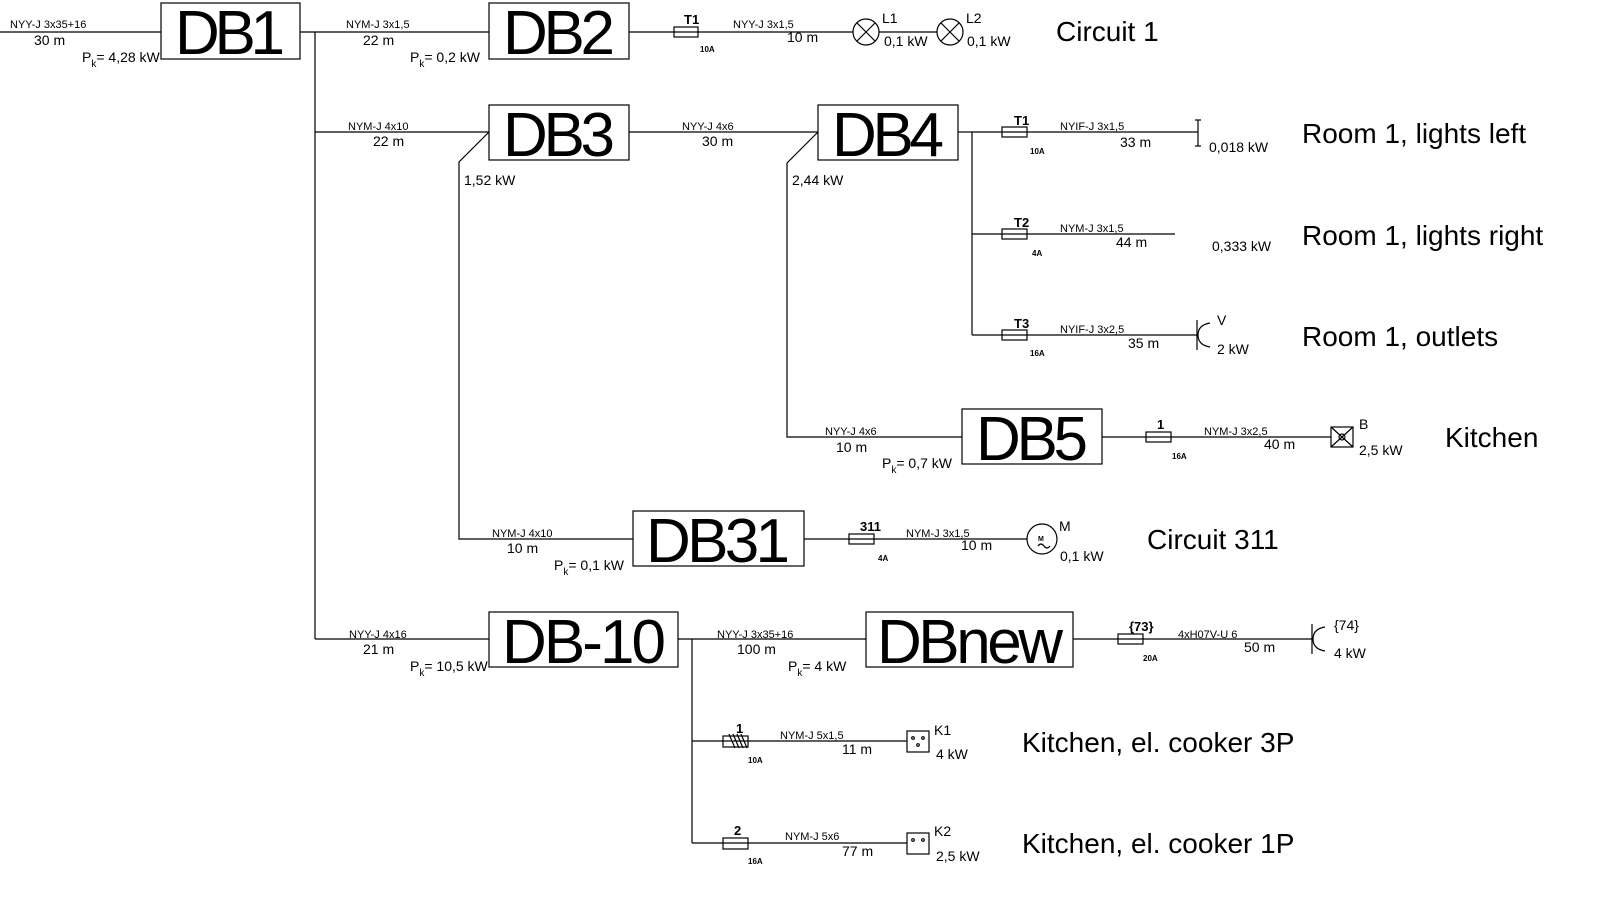 This screenshot has width=1603, height=911. I want to click on db5-label: DB5, so click(1032, 439).